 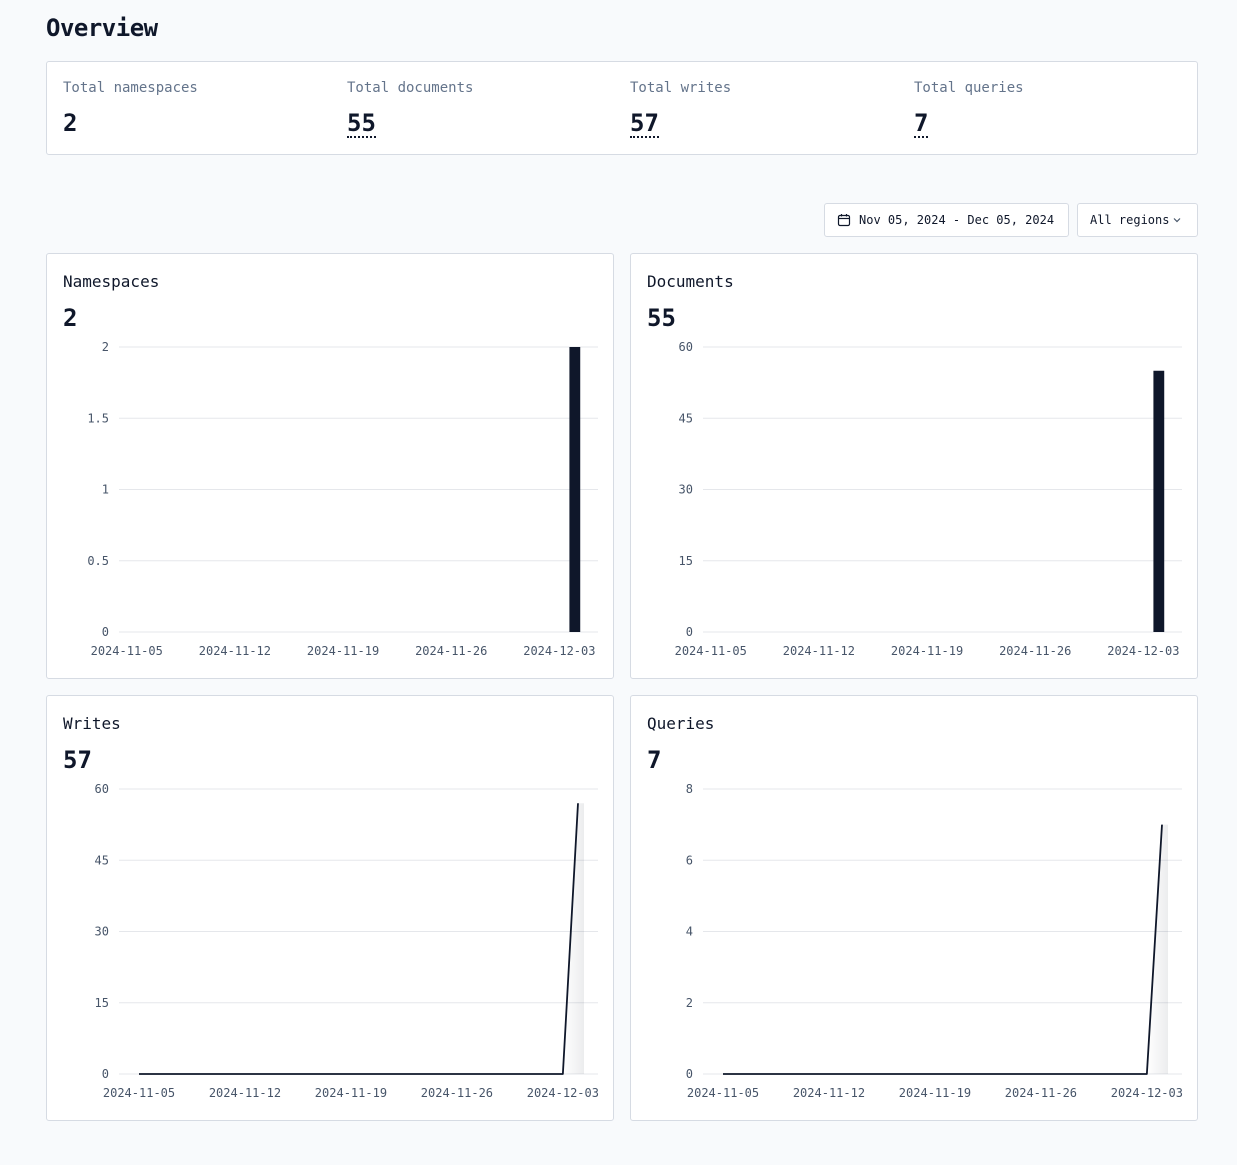 What do you see at coordinates (130, 88) in the screenshot?
I see `stat-label: Total namespaces` at bounding box center [130, 88].